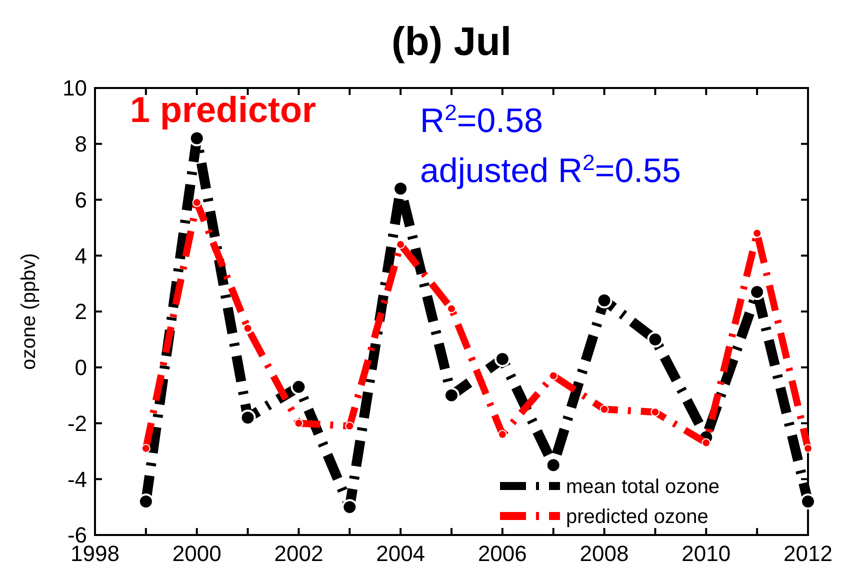 This screenshot has width=851, height=567. What do you see at coordinates (643, 487) in the screenshot?
I see `legend-label: mean total ozone` at bounding box center [643, 487].